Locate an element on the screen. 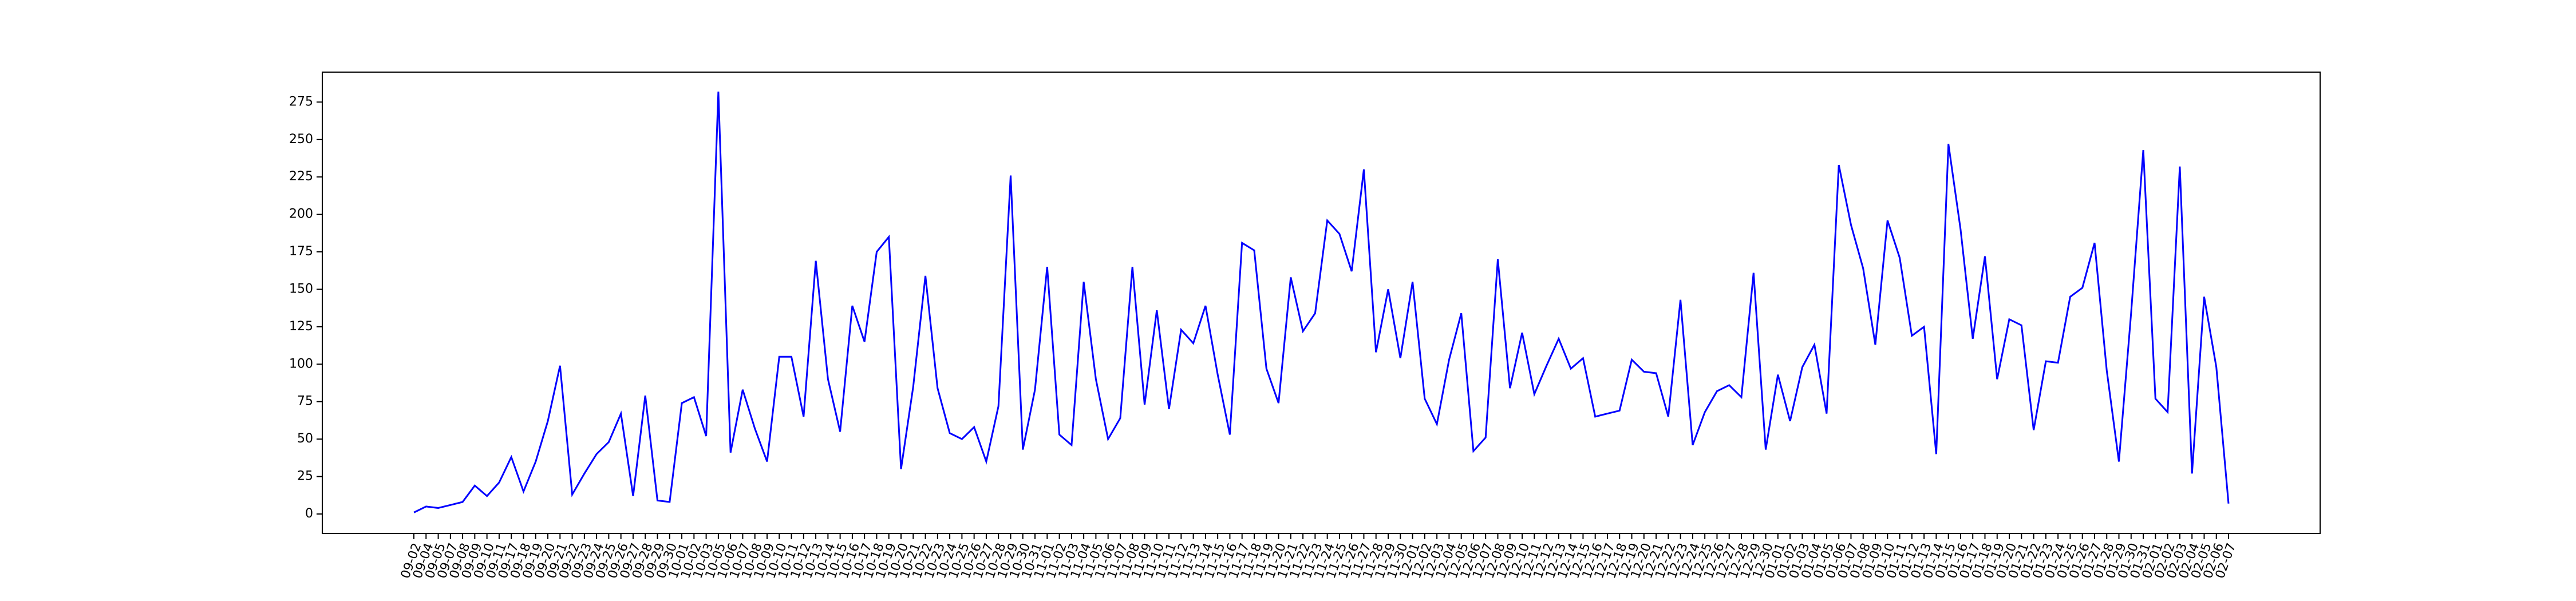 This screenshot has width=2576, height=601. y-tick-label: 225 is located at coordinates (301, 177).